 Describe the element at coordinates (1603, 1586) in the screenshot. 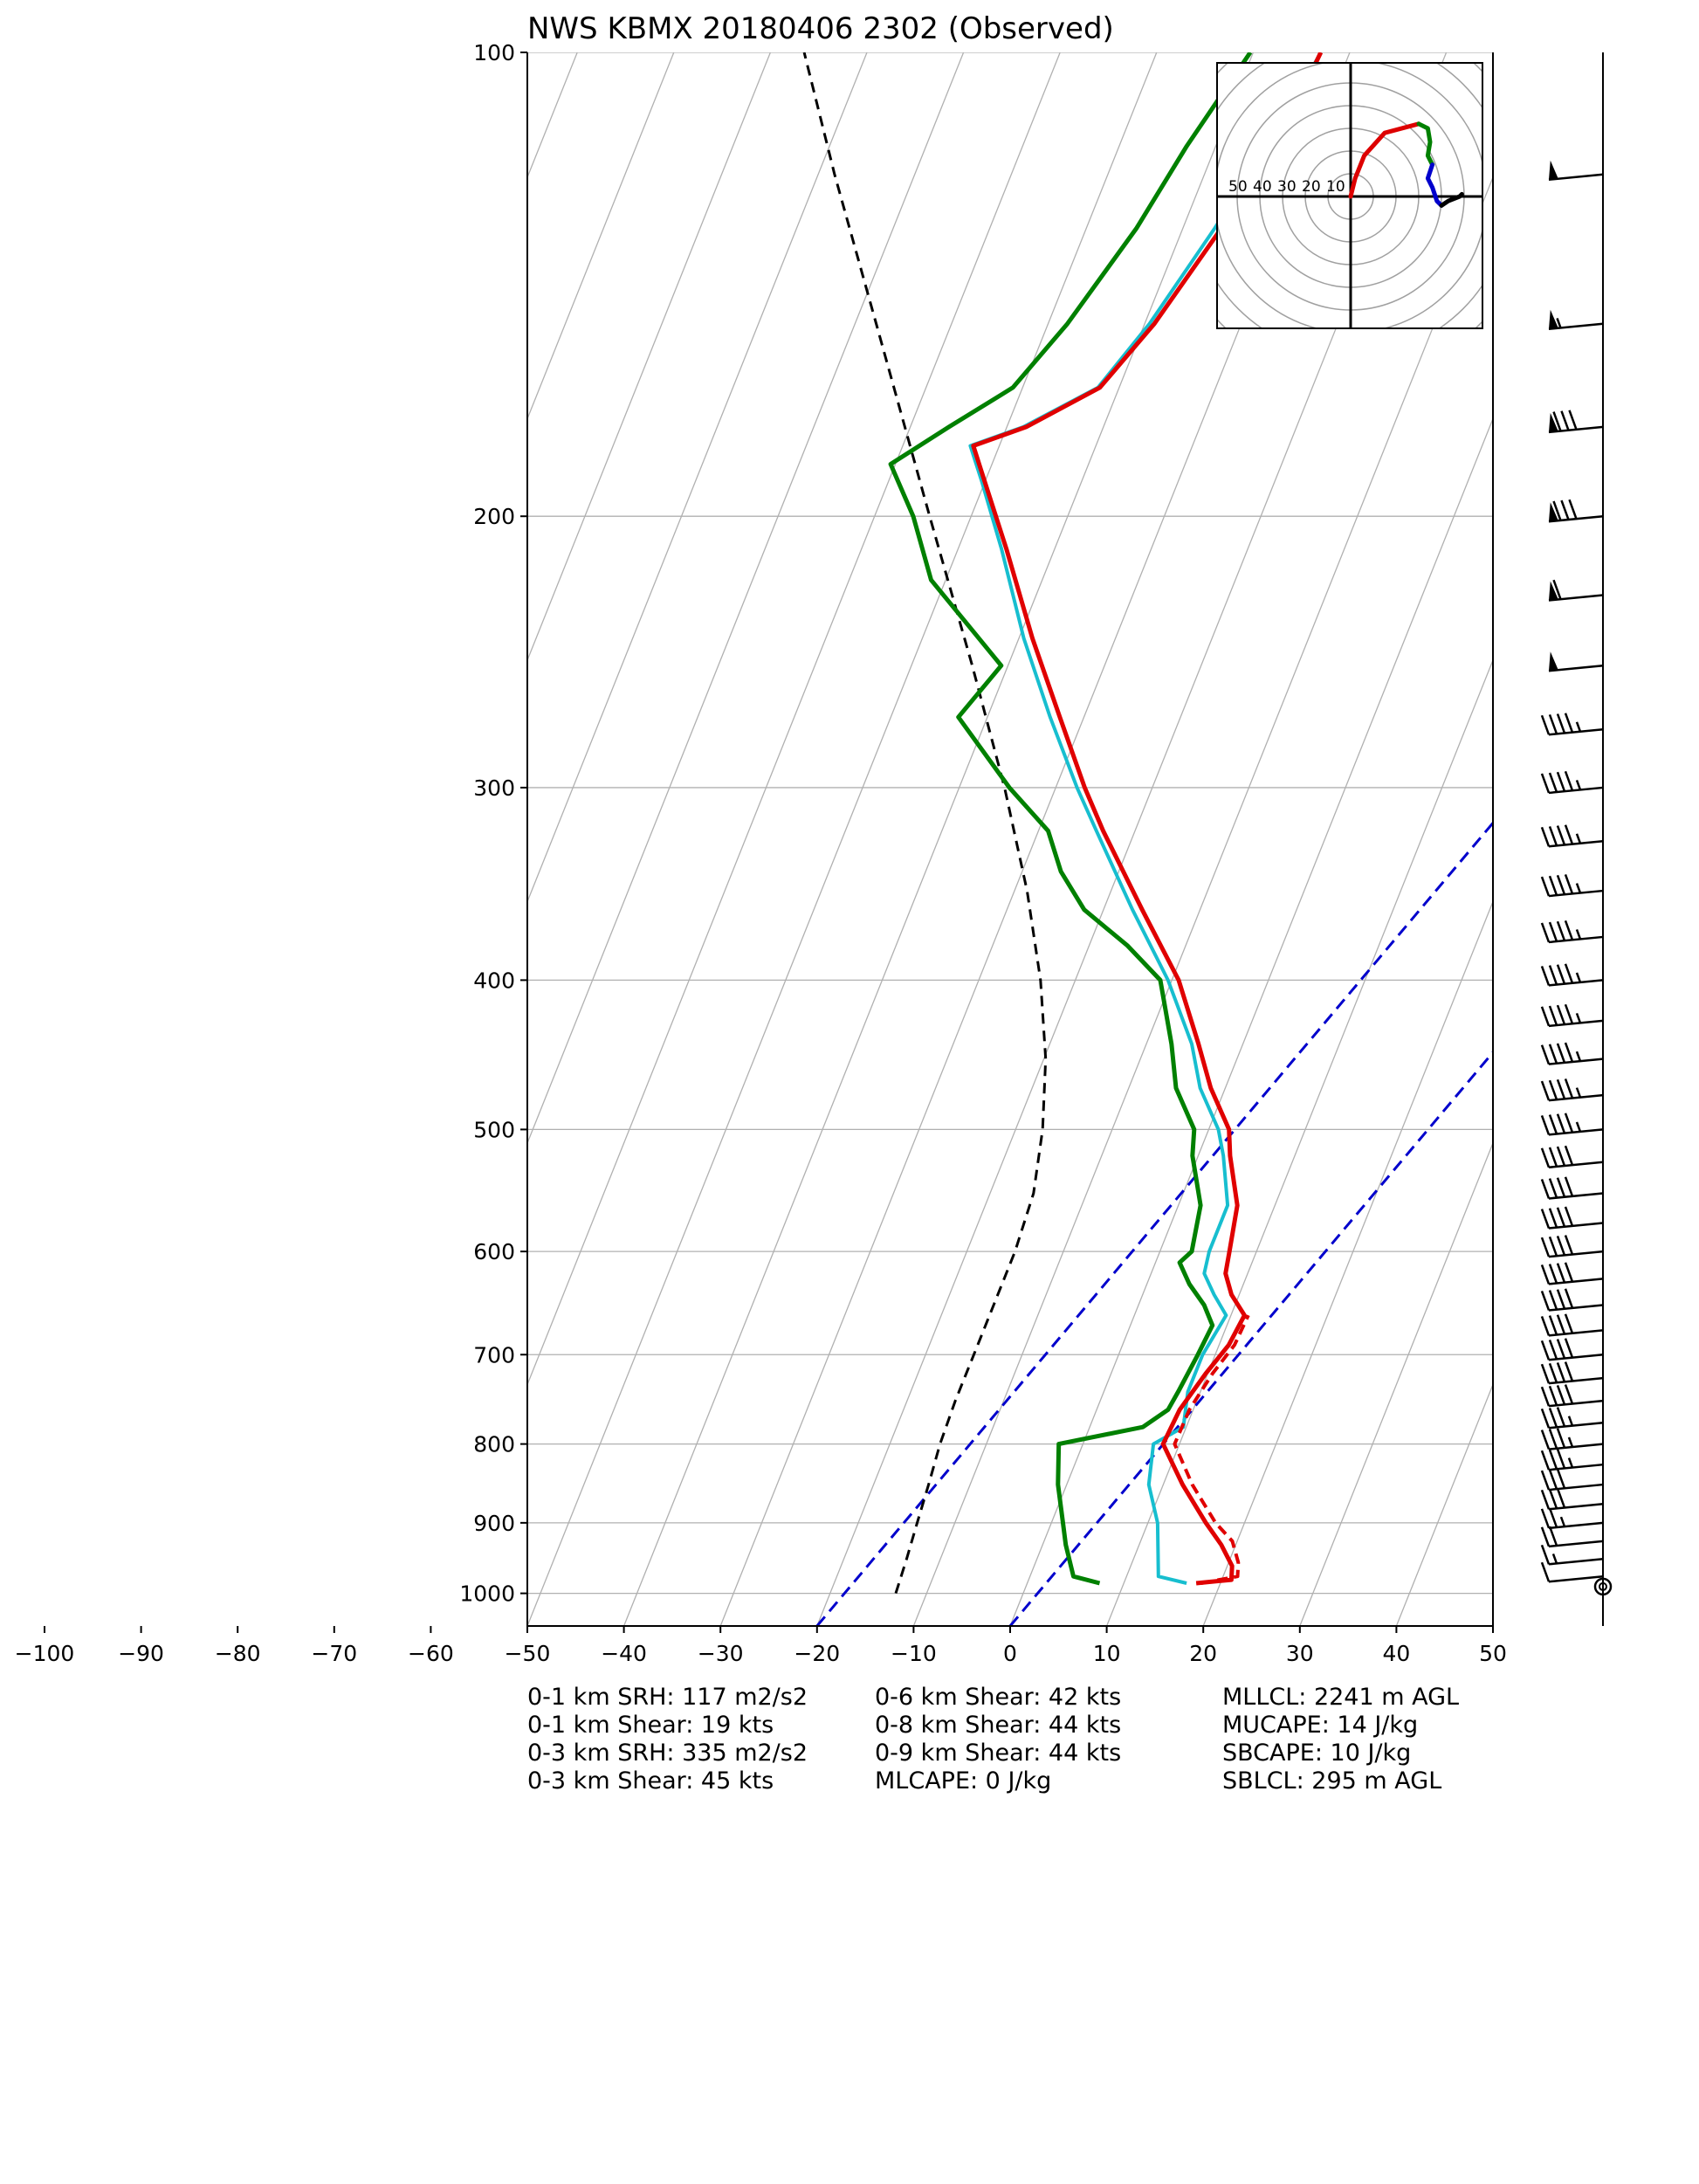

I see `calm-wind-dot` at that location.